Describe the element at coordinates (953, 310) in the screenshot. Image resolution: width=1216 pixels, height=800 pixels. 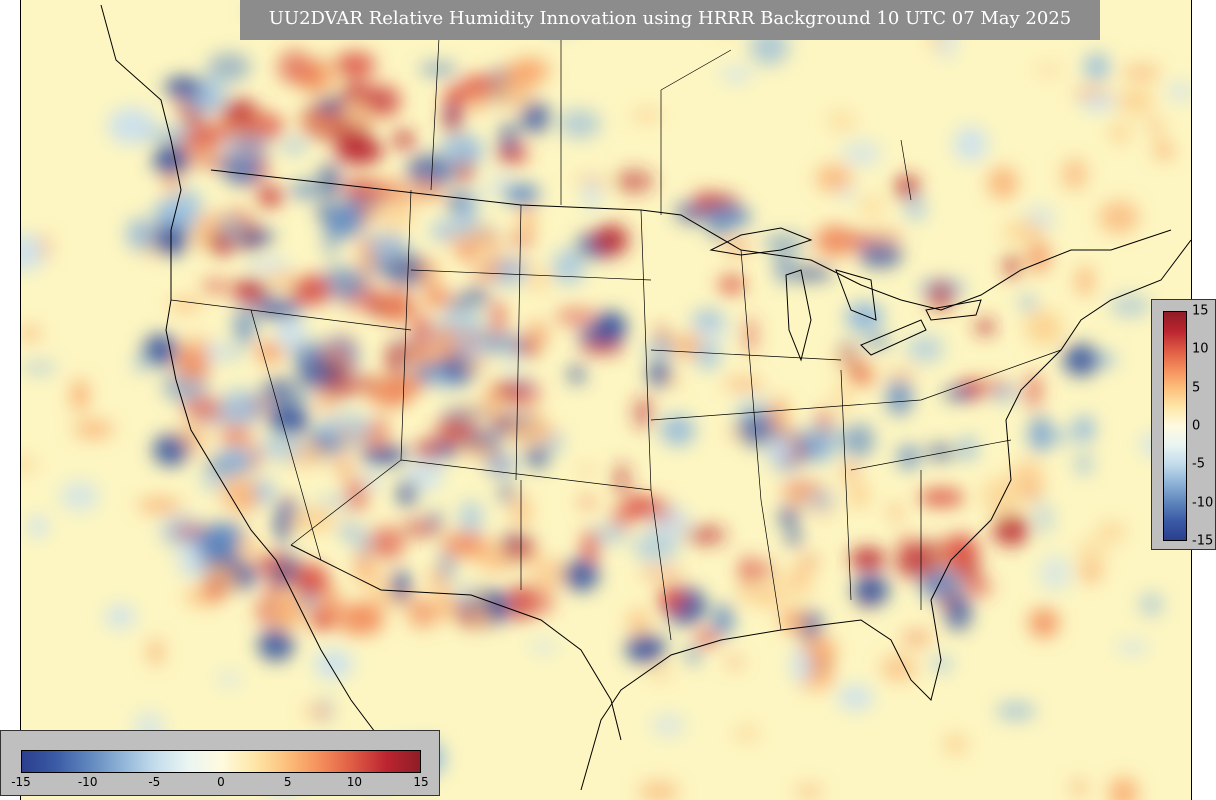
I see `lake-ontario` at that location.